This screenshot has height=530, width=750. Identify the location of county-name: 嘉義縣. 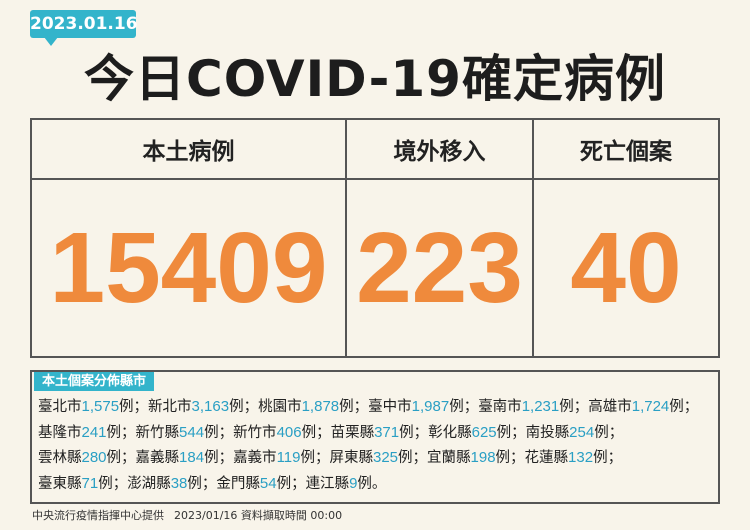
(157, 458).